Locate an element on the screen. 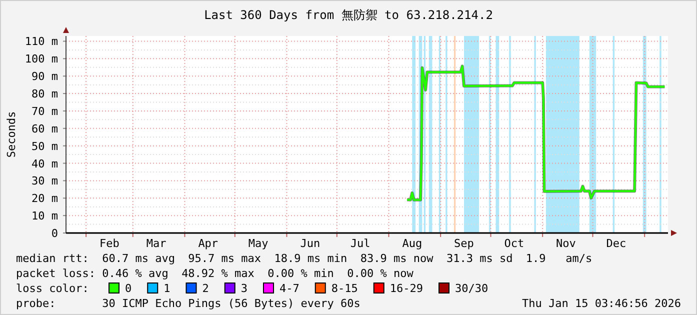 This screenshot has width=697, height=315. y-tick-label: 20 m is located at coordinates (45, 199).